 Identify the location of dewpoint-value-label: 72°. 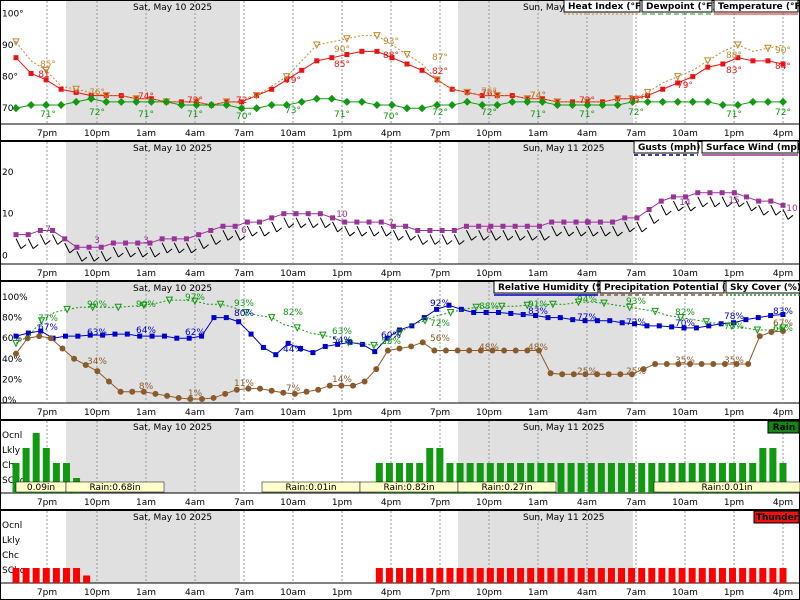
(440, 113).